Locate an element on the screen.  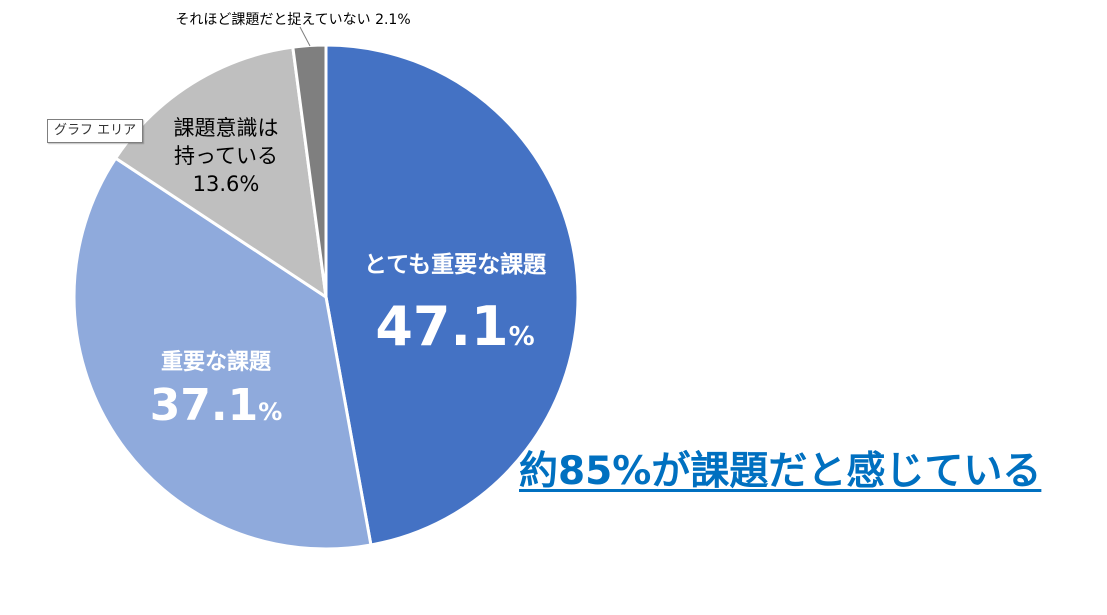
slice-label-not-issue: それほど課題だと捉えていない 2.1% is located at coordinates (292, 20).